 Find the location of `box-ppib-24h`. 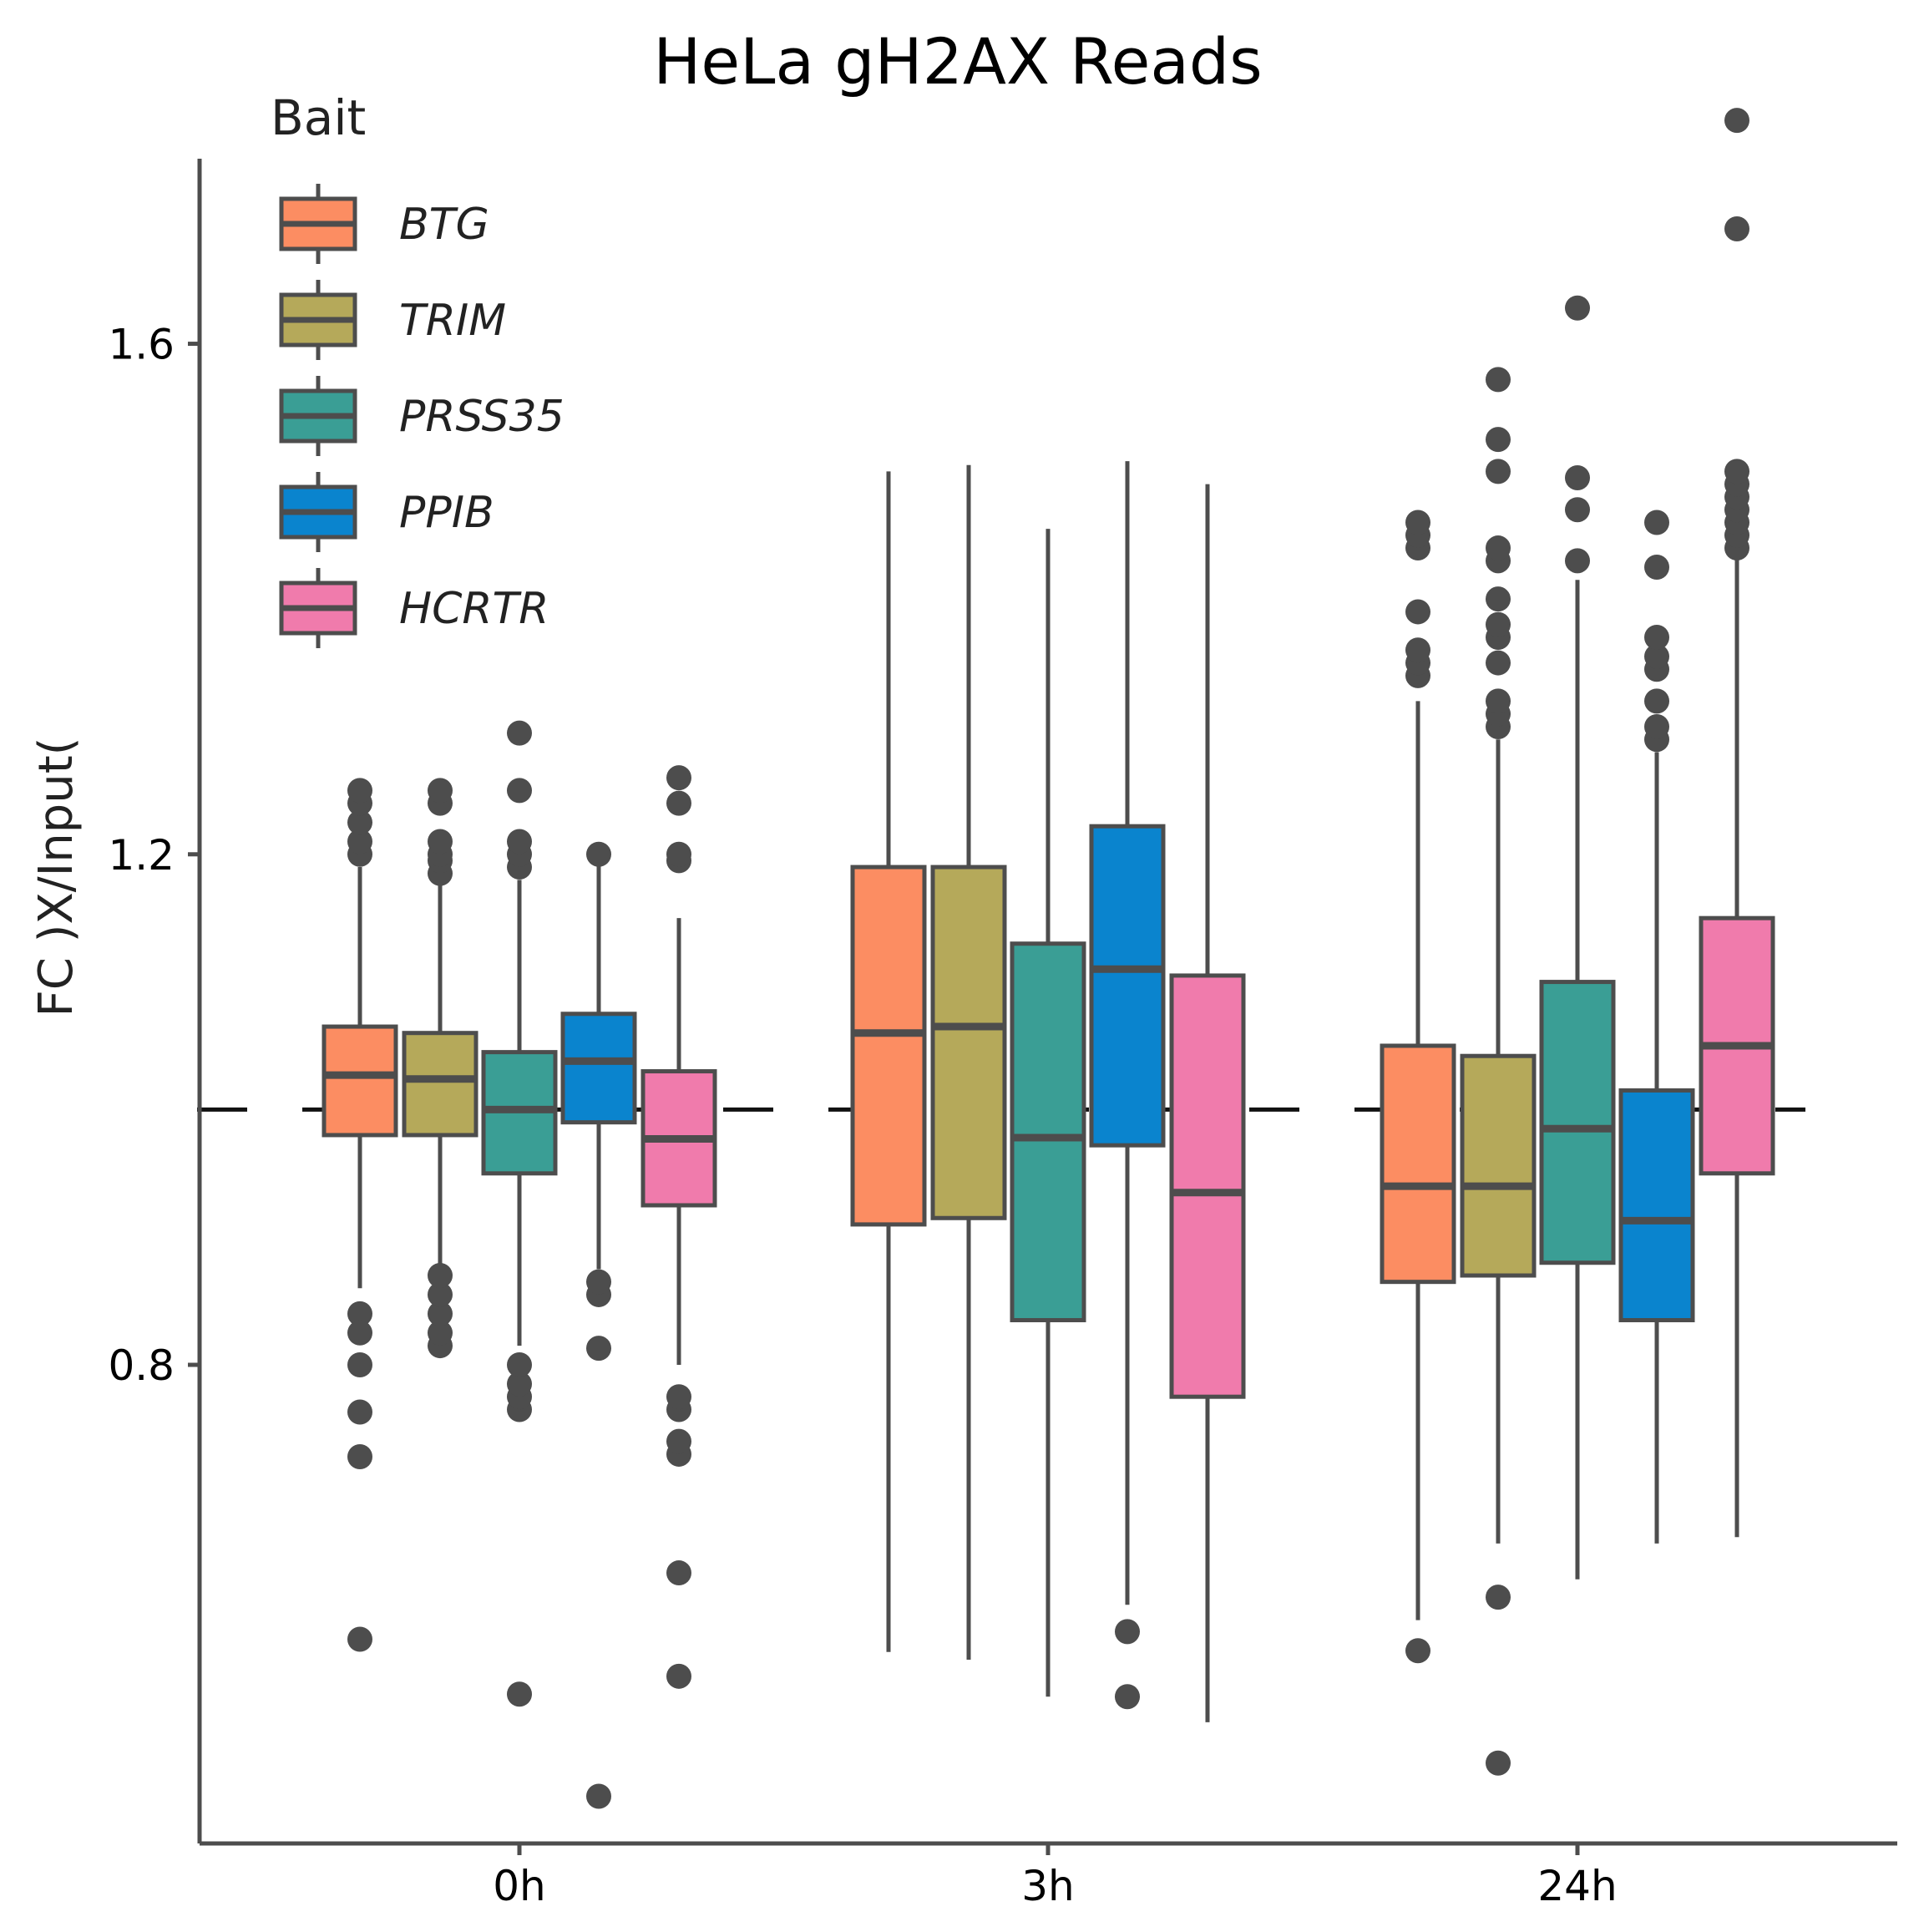

box-ppib-24h is located at coordinates (1656, 1027).